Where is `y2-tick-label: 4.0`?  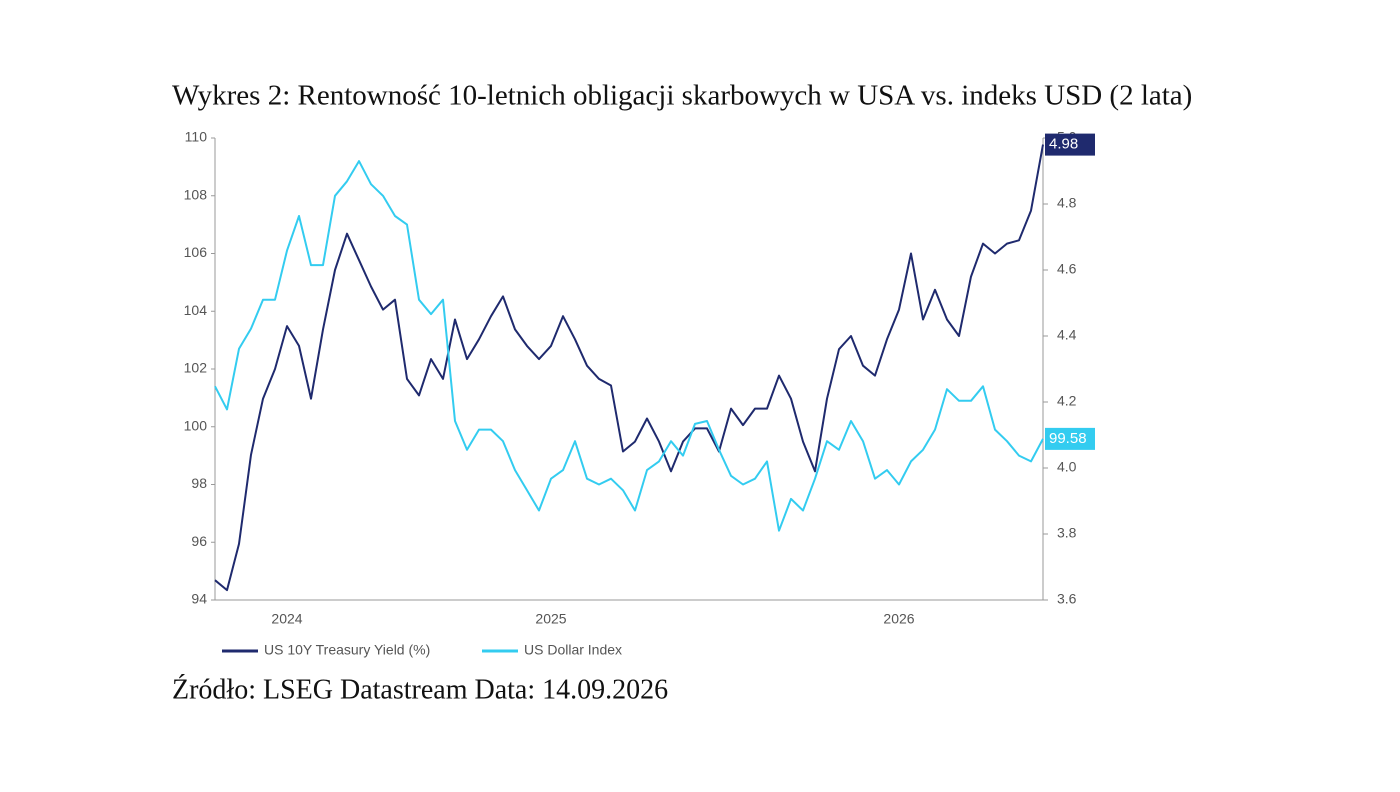
y2-tick-label: 4.0 is located at coordinates (1067, 467).